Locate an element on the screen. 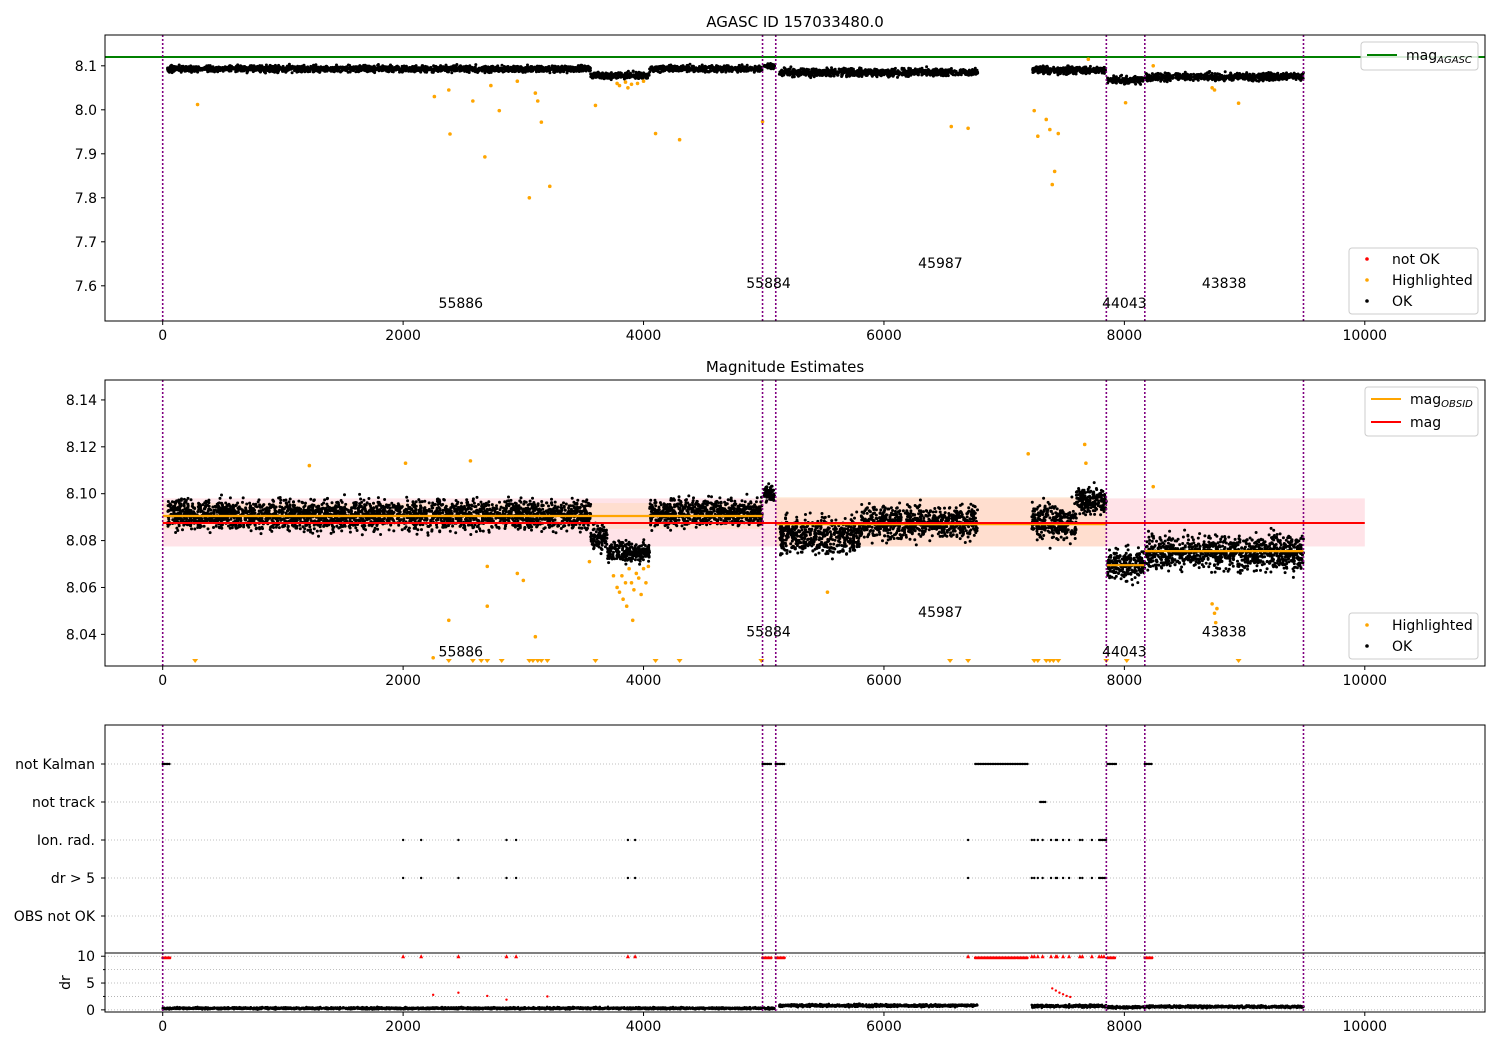 This screenshot has width=1500, height=1050. x-tick-label: 10000 is located at coordinates (1365, 336).